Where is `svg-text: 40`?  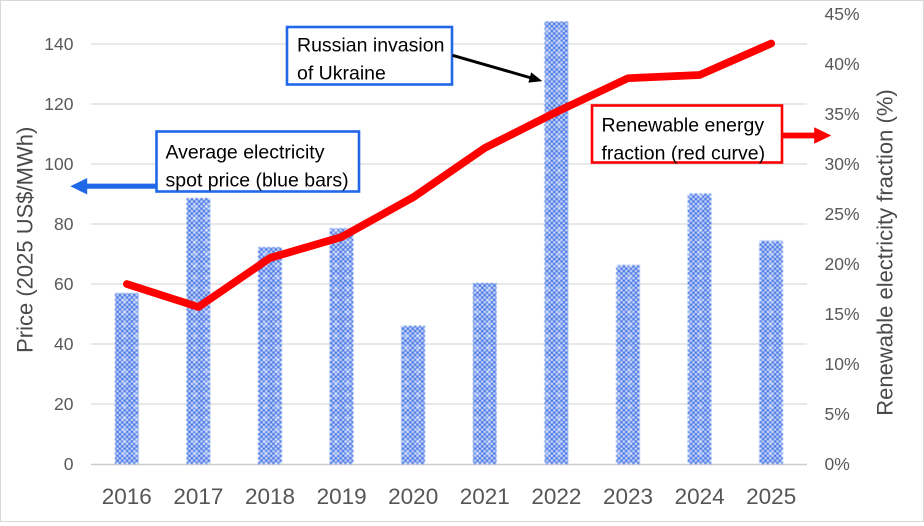
svg-text: 40 is located at coordinates (64, 344).